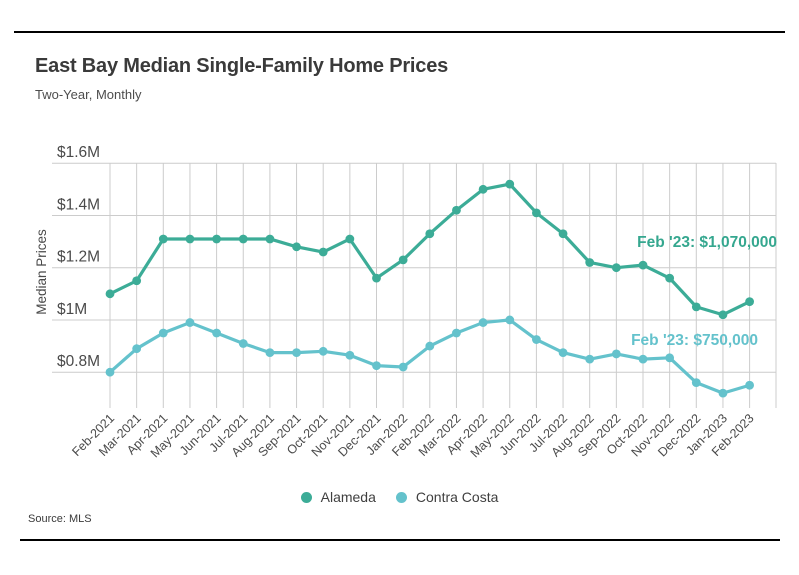 The width and height of the screenshot is (799, 575). I want to click on top-divider, so click(399, 32).